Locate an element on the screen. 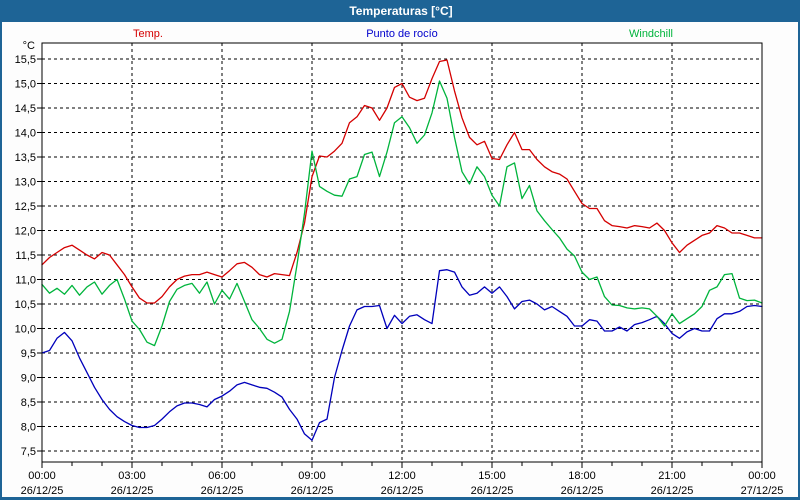 The image size is (800, 500). y-tick-label: 8,0 is located at coordinates (28, 428).